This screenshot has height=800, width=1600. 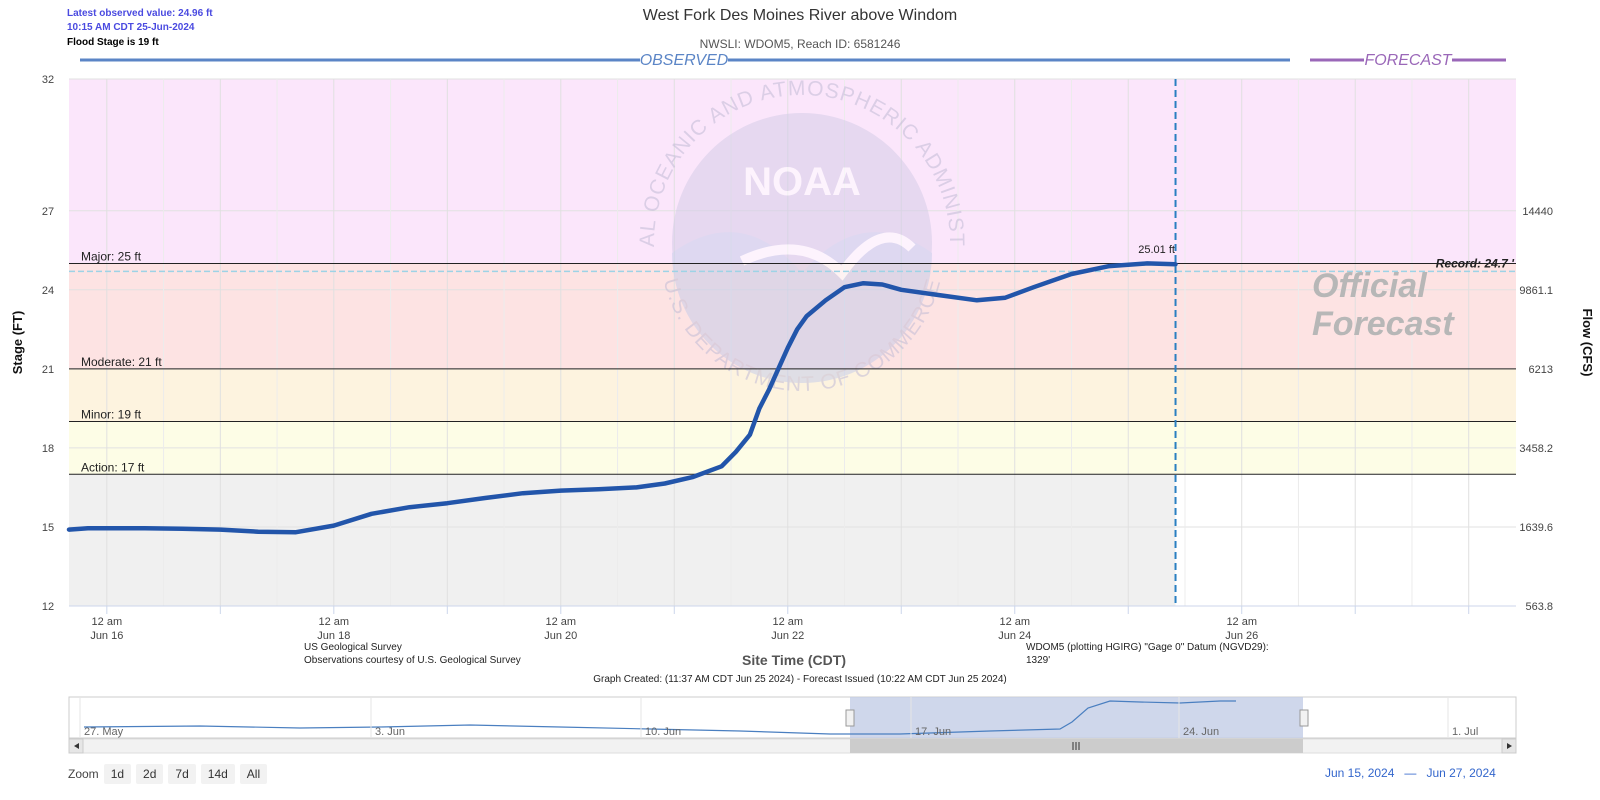 I want to click on zoom-14d-button: 14d, so click(x=217, y=774).